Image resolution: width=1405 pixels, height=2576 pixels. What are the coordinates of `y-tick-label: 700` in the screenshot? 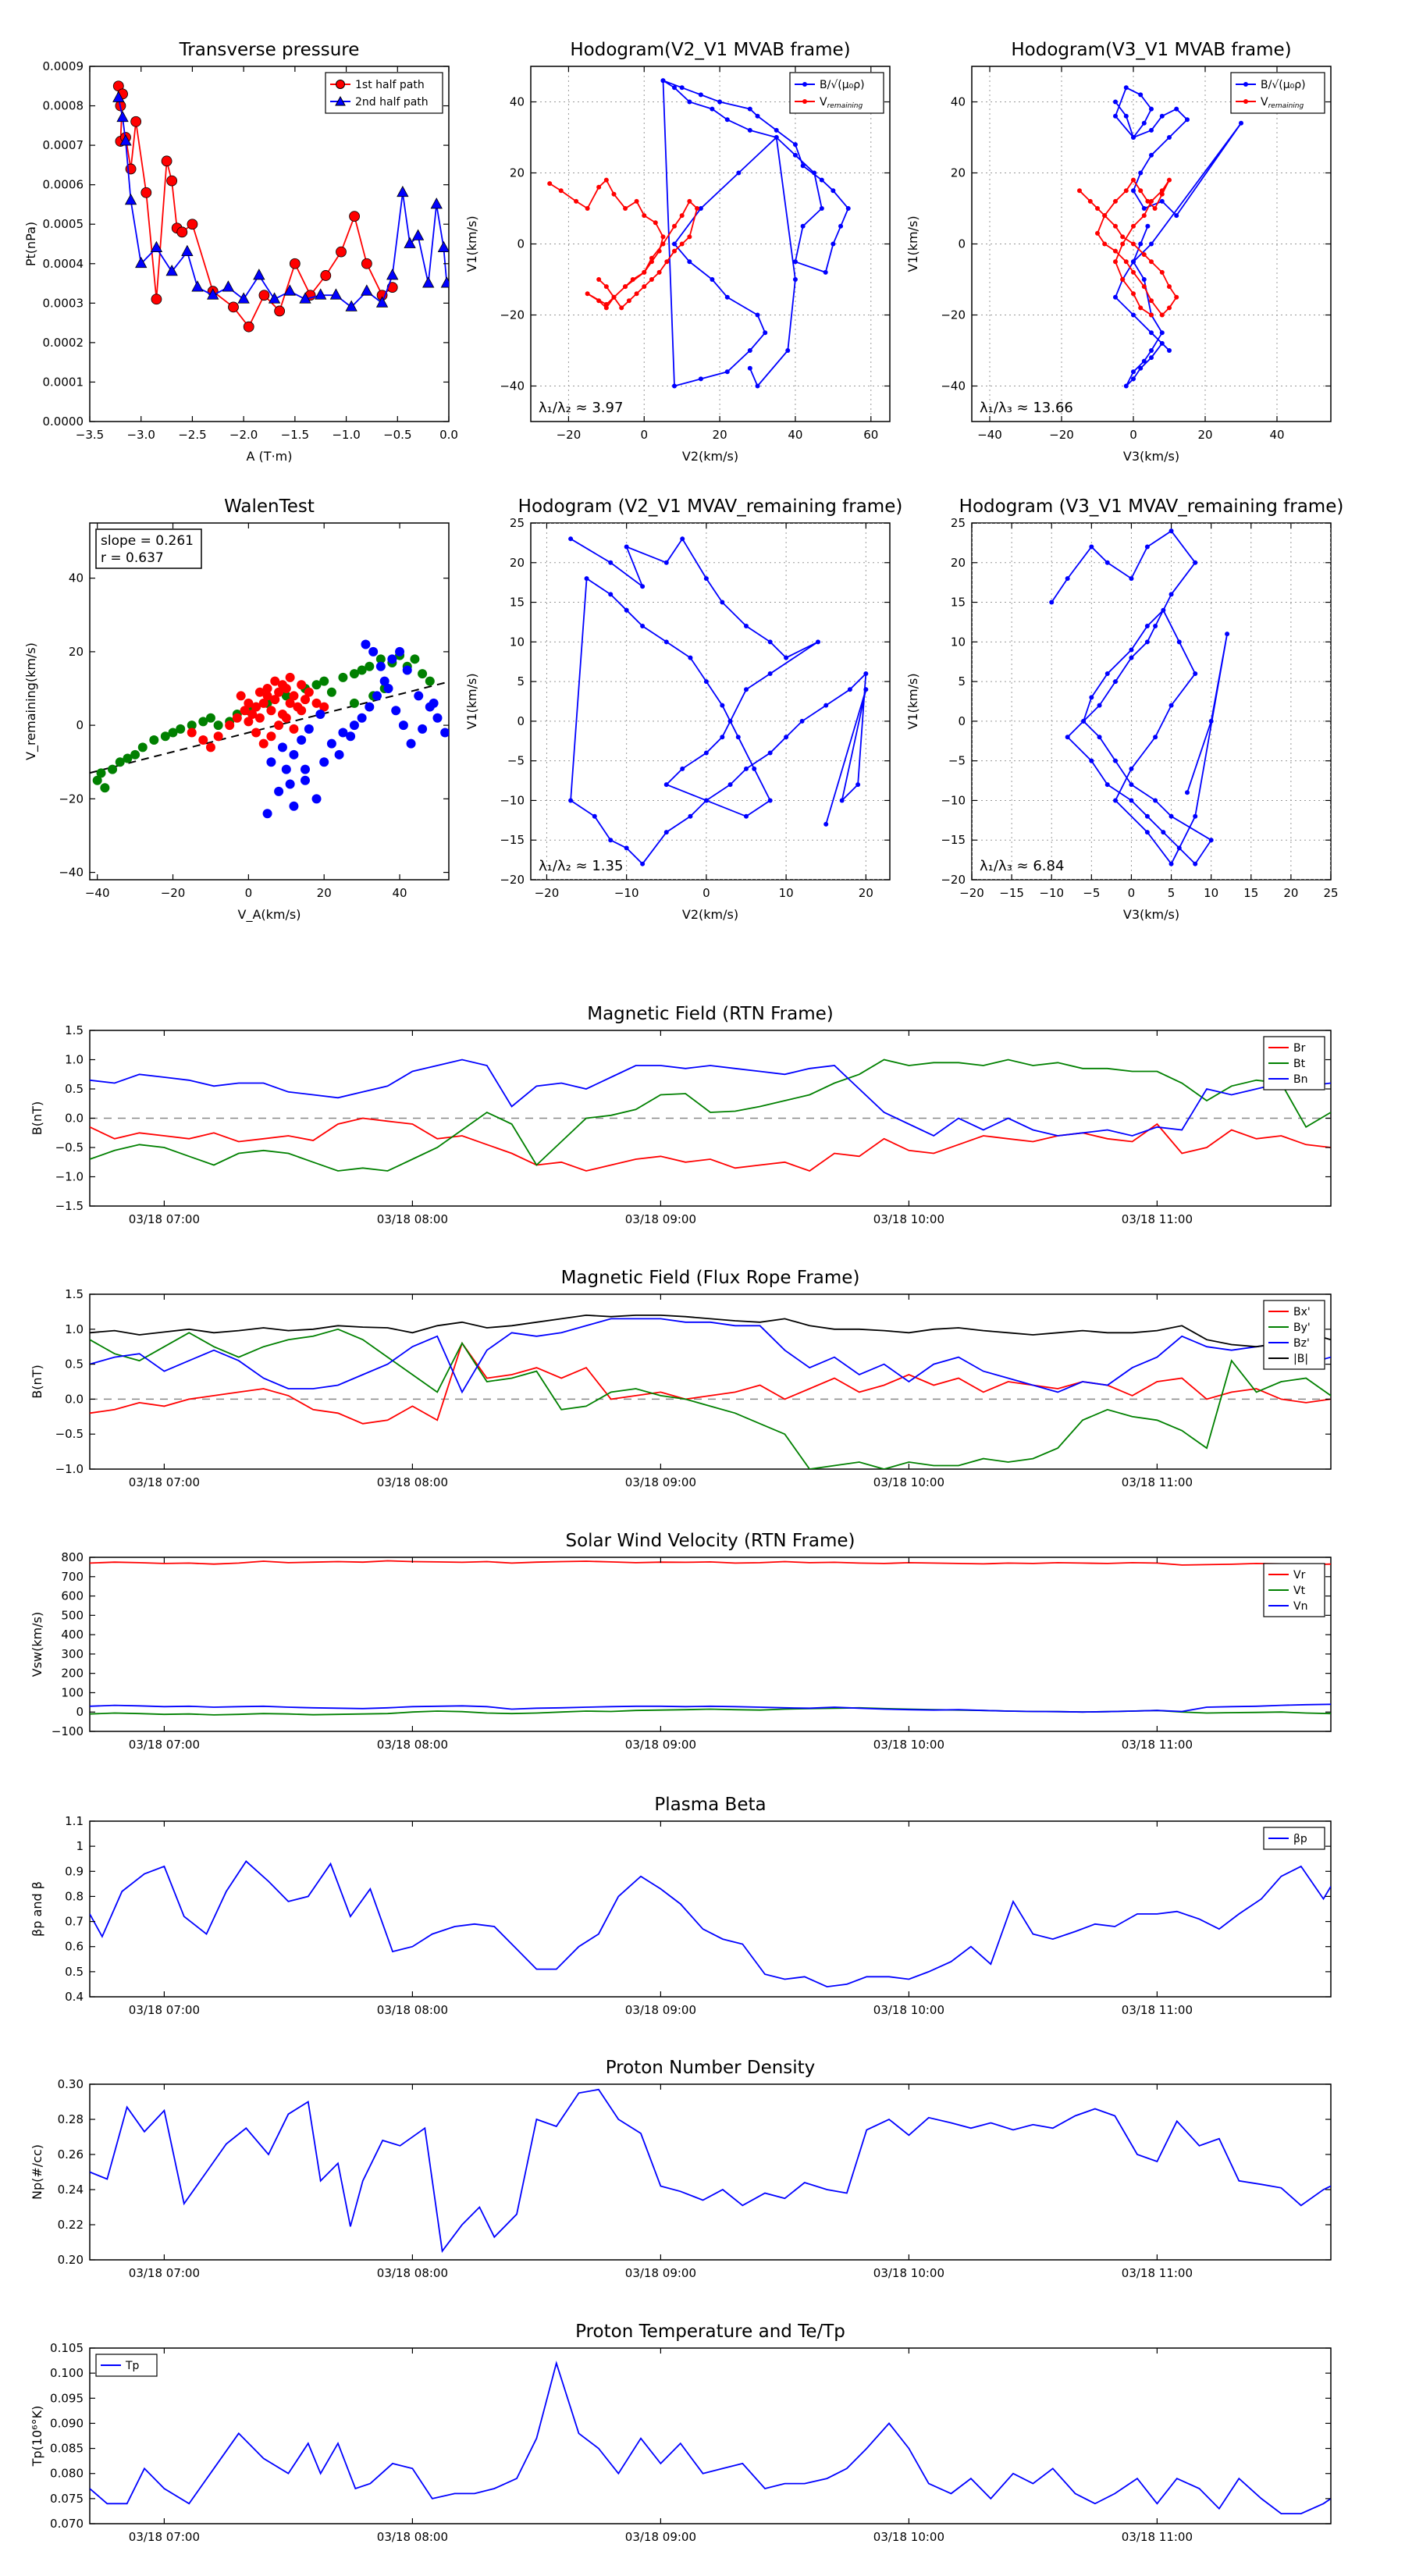 It's located at (72, 1577).